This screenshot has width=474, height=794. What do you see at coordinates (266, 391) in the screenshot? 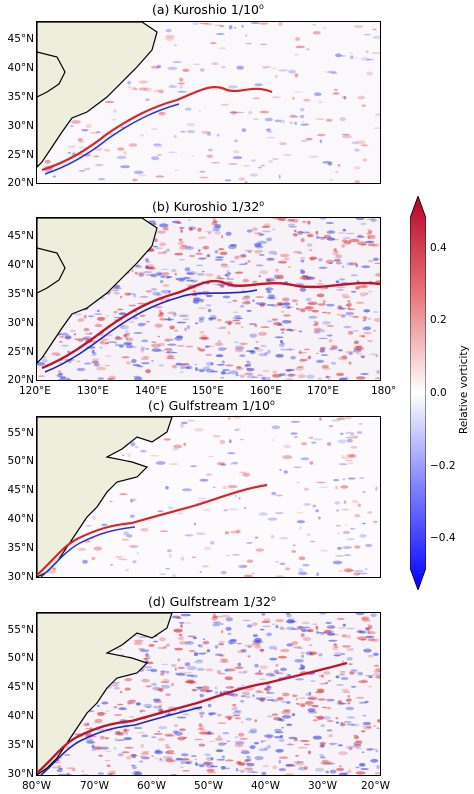
I see `lon-tick-label: 160°E` at bounding box center [266, 391].